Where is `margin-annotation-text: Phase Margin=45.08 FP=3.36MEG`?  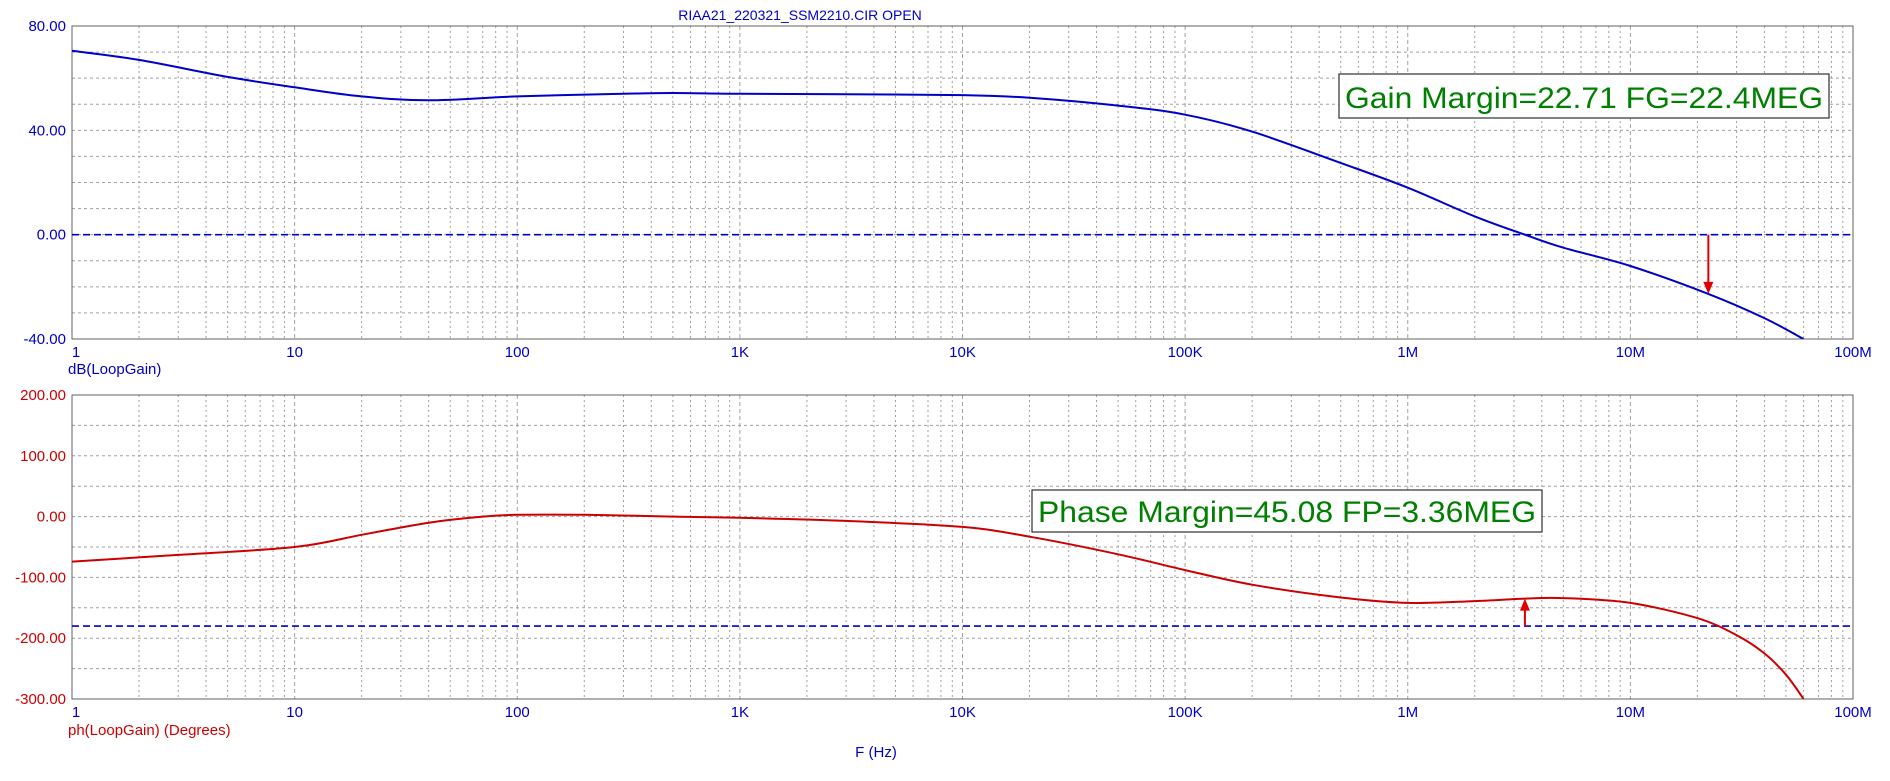
margin-annotation-text: Phase Margin=45.08 FP=3.36MEG is located at coordinates (1287, 512).